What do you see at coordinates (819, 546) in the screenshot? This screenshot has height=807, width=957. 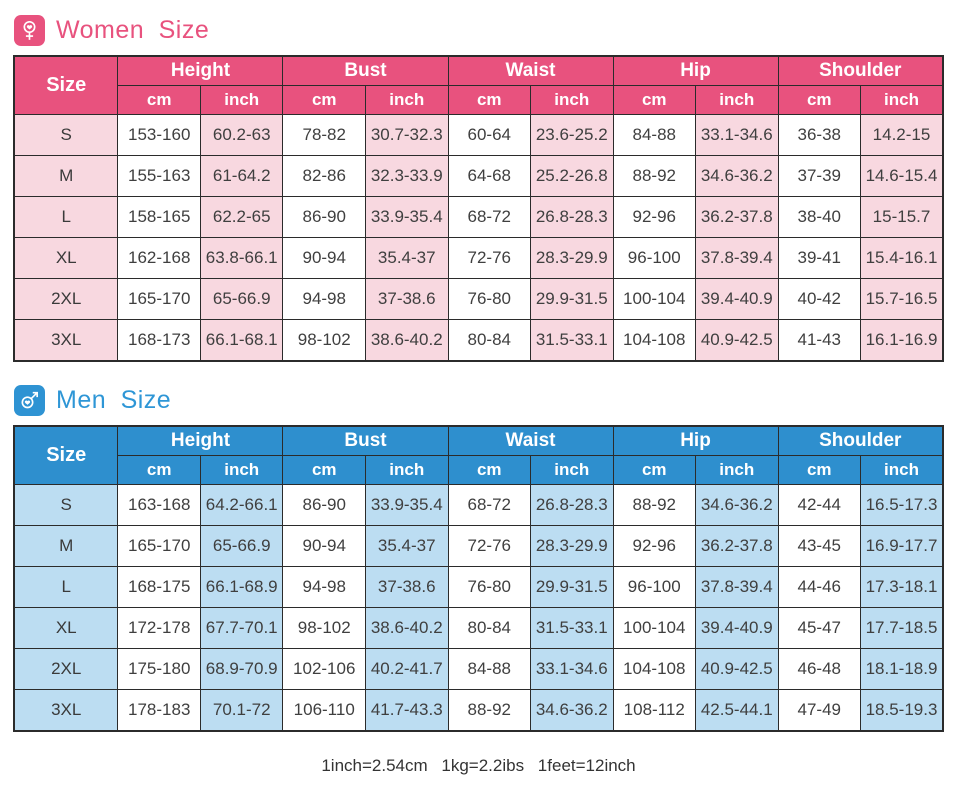 I see `measure-cell: 43-45` at bounding box center [819, 546].